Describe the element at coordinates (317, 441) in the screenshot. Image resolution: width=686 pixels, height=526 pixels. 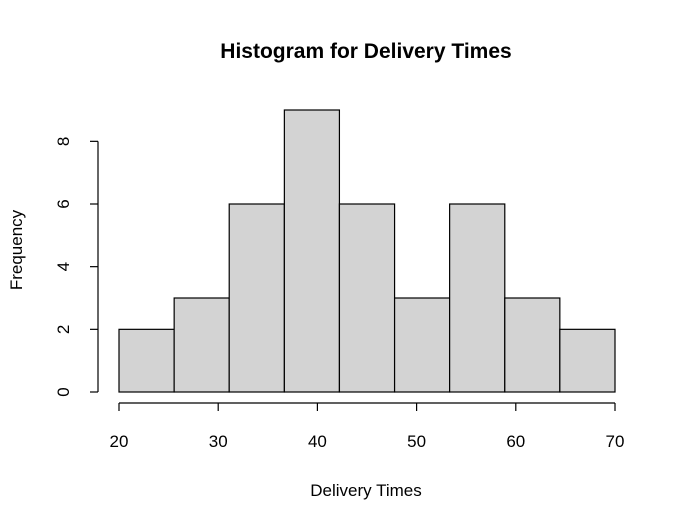
I see `x-tick-label: 40` at that location.